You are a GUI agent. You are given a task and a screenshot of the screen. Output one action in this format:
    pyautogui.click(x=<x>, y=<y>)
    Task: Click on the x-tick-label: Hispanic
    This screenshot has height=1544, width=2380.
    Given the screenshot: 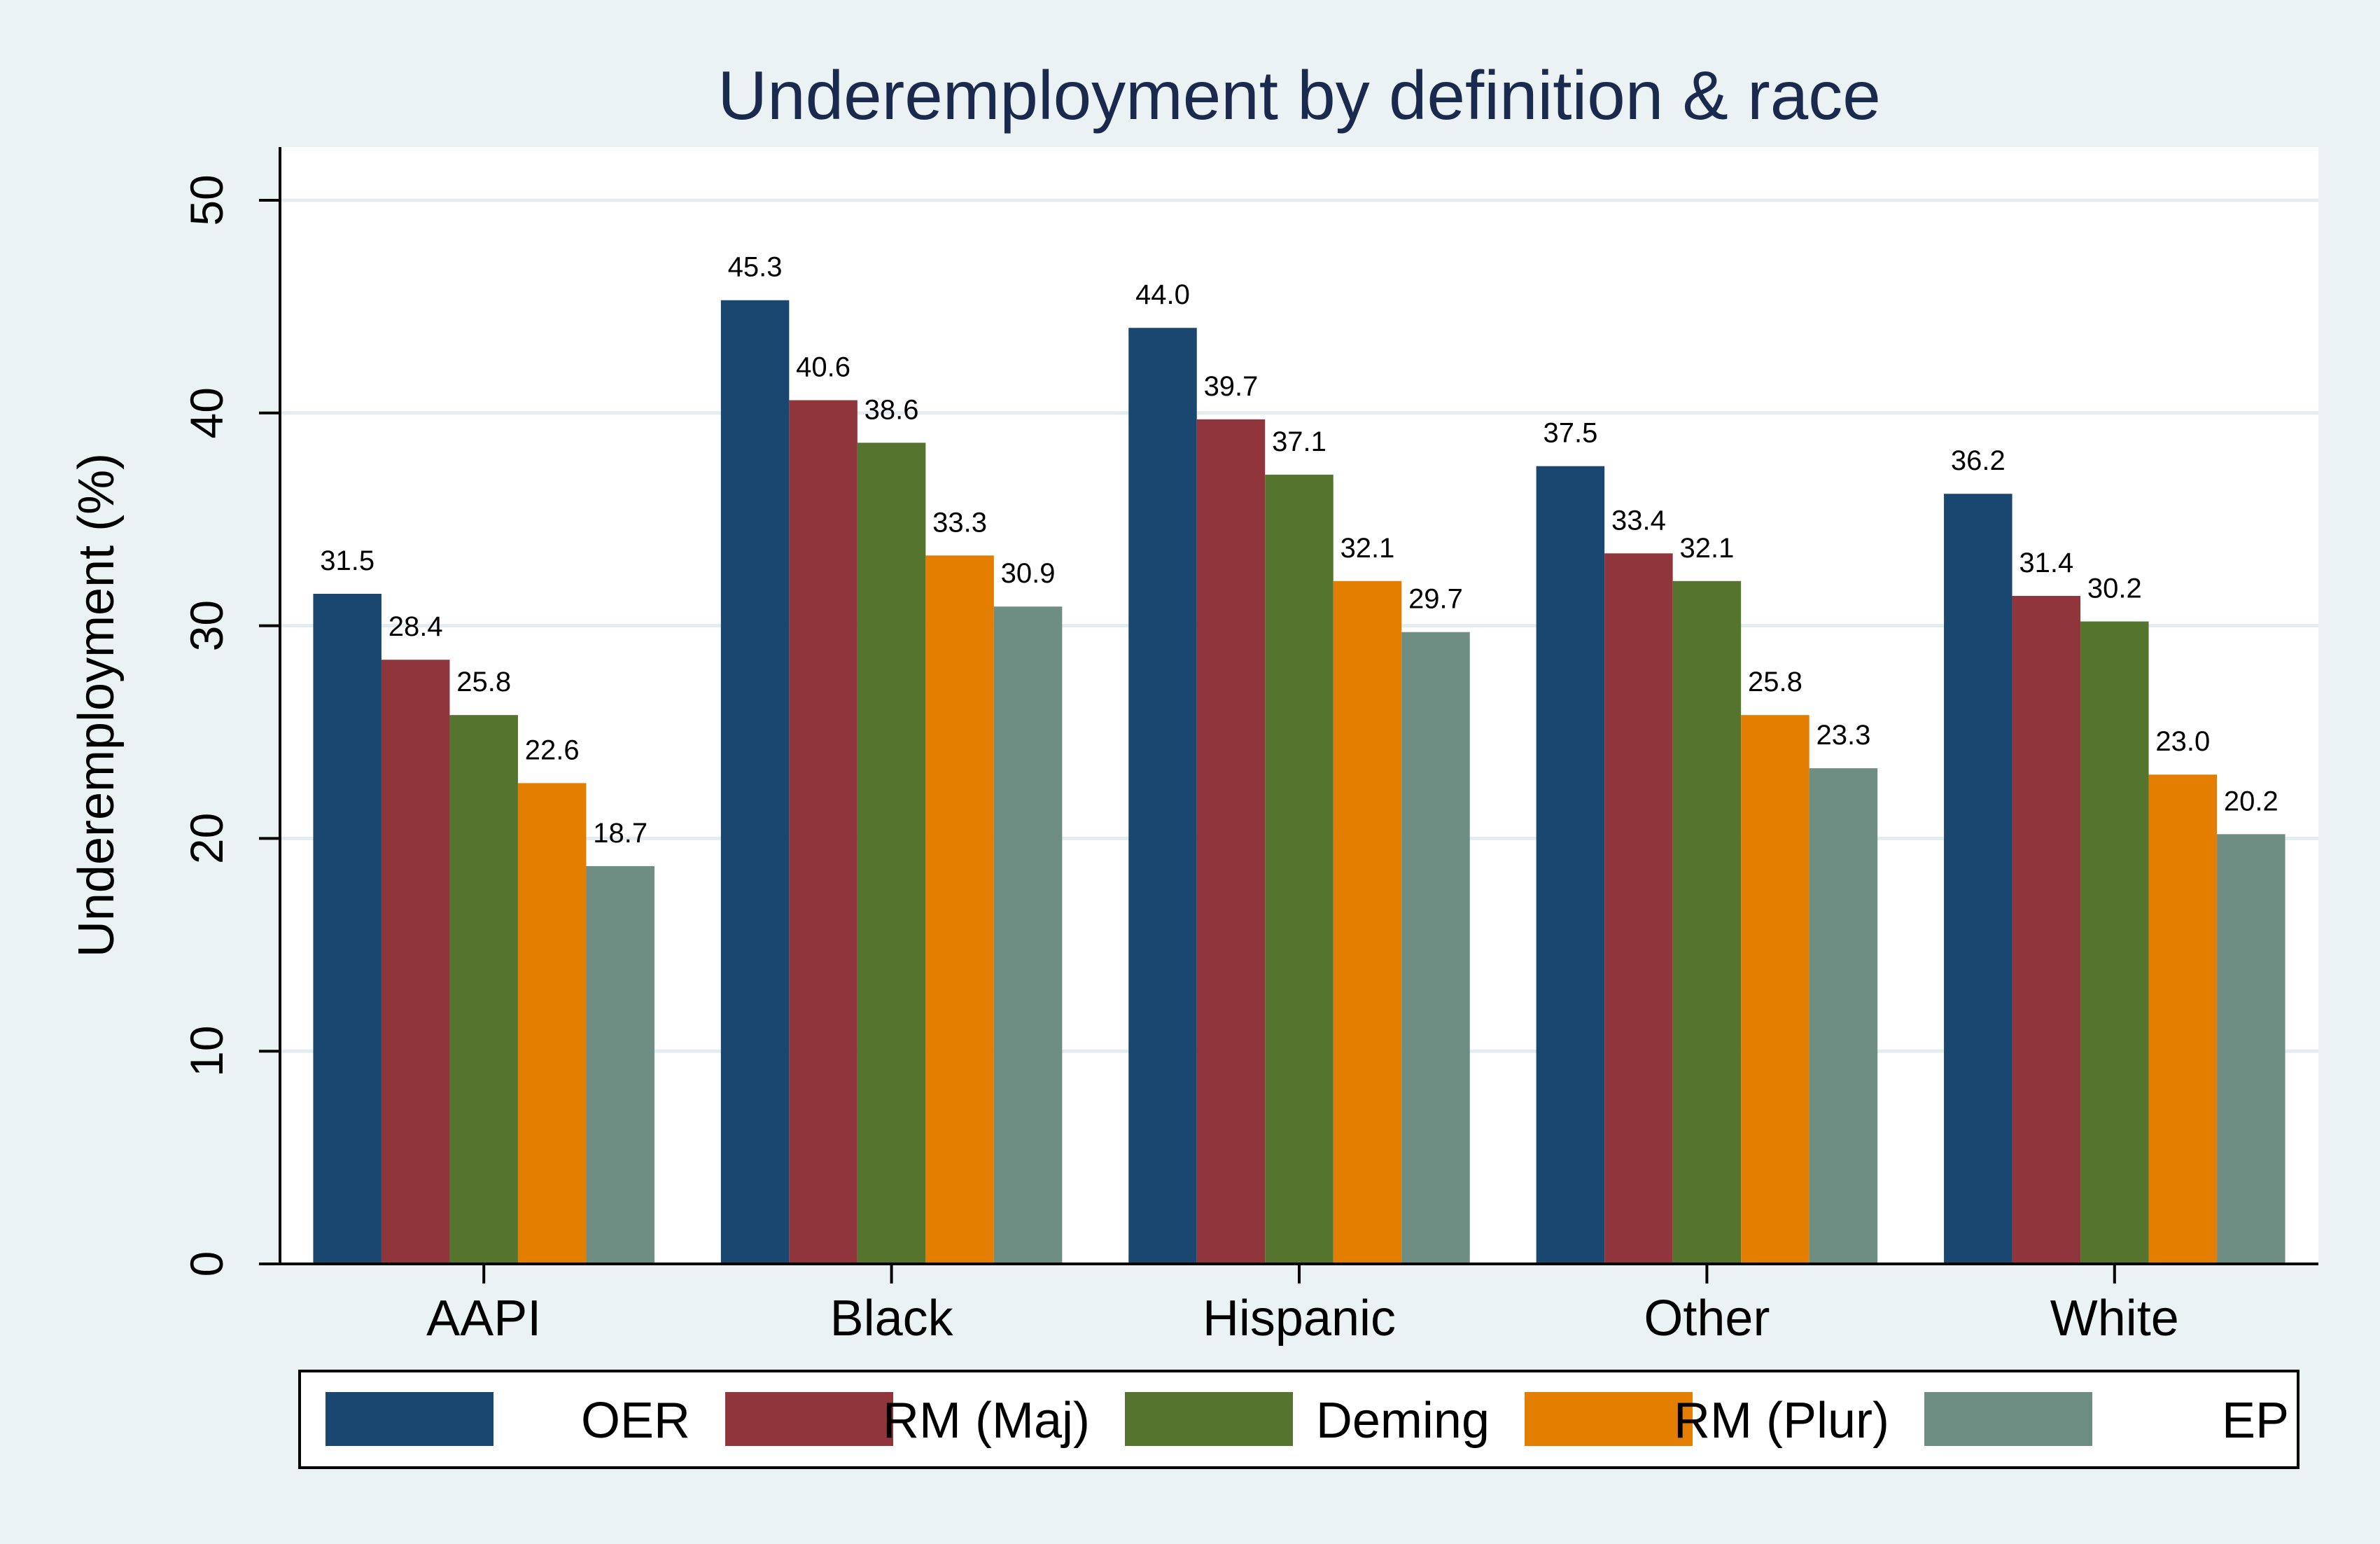 What is the action you would take?
    pyautogui.click(x=1299, y=1319)
    